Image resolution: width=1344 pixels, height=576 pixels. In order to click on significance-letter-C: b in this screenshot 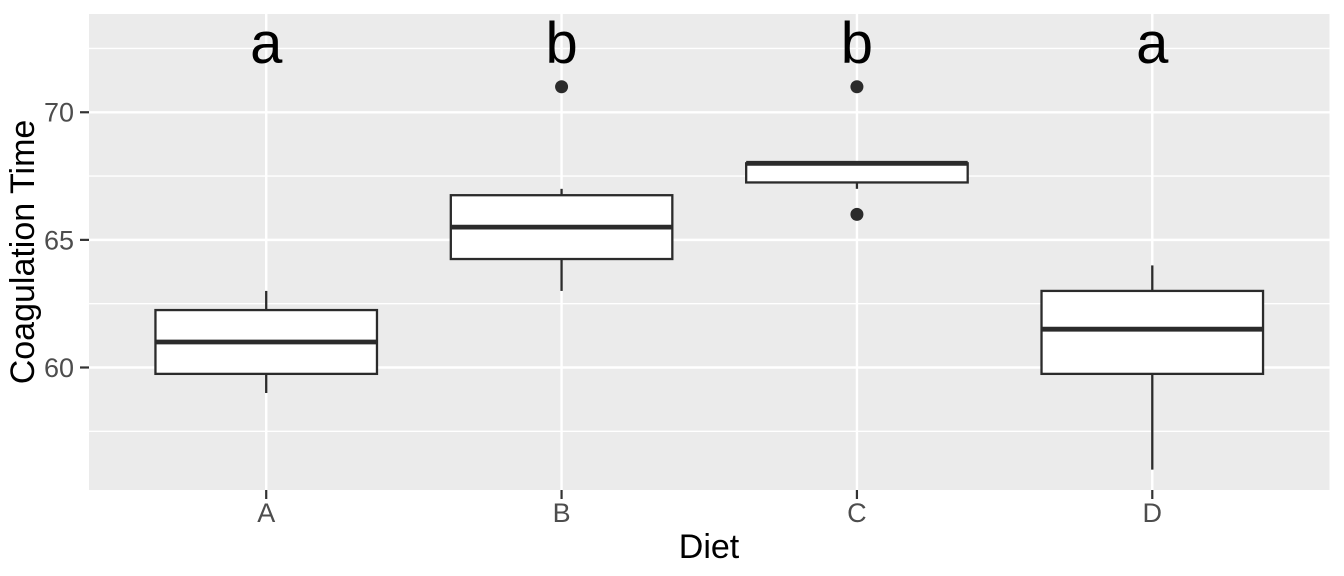, I will do `click(857, 43)`.